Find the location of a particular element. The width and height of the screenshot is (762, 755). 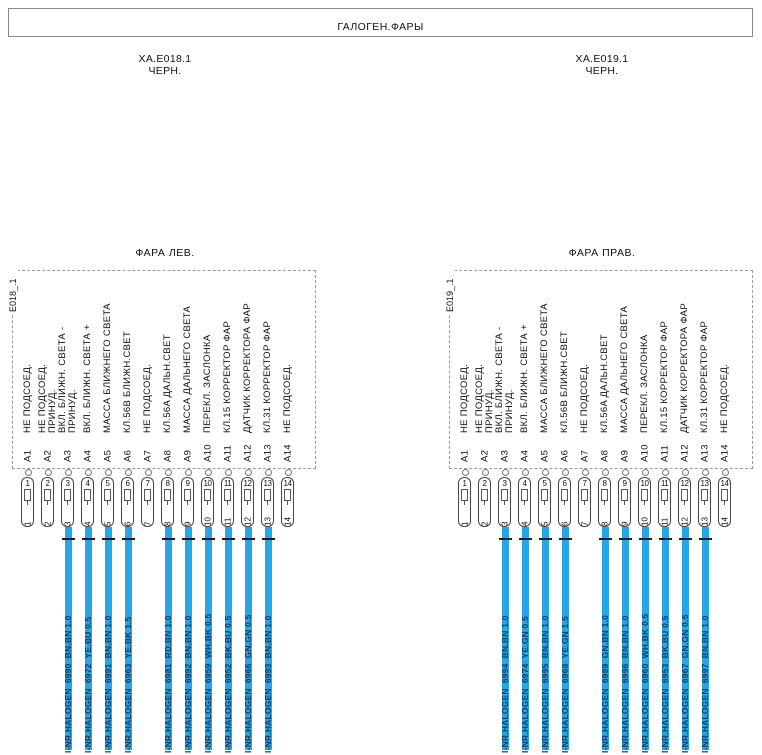

pin-function-label: КЛ.15 КОРРЕКТОР ФАР is located at coordinates (227, 351).